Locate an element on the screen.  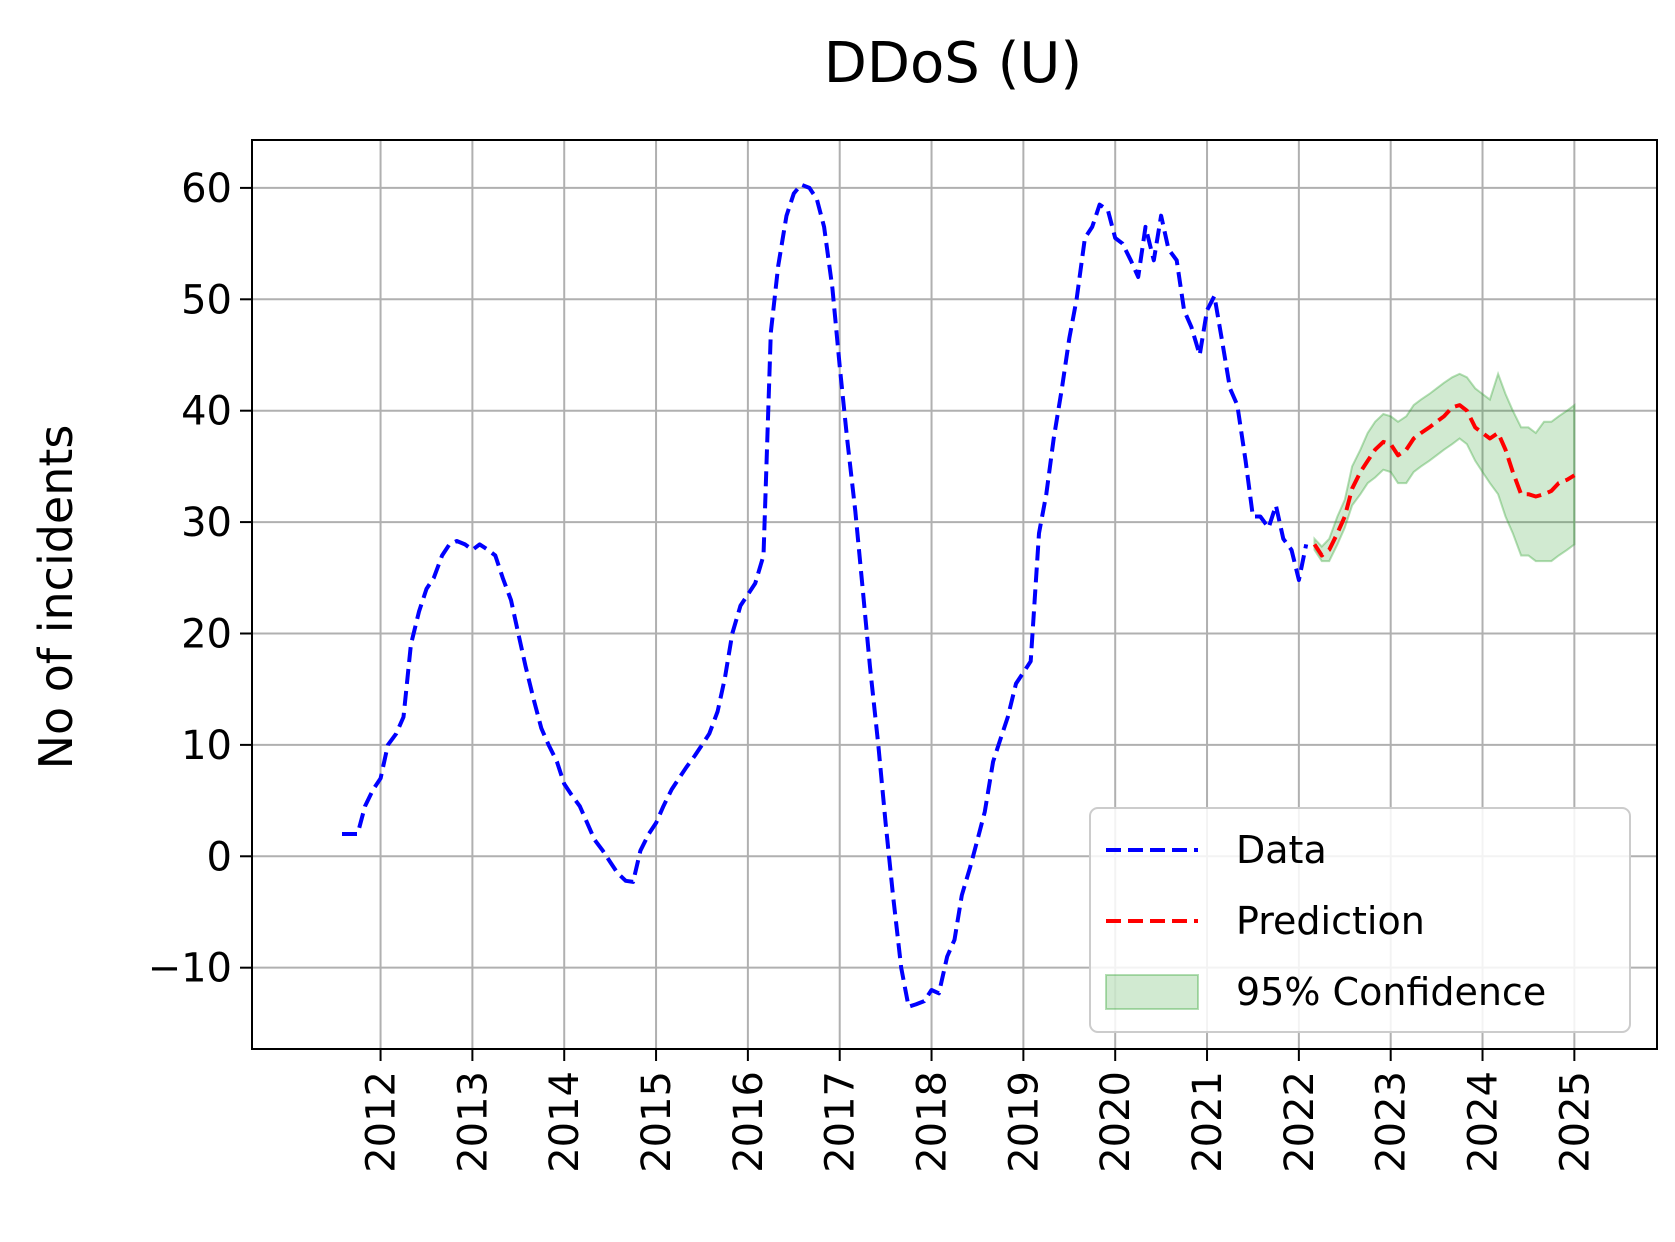
confidence-band is located at coordinates (1444, 466).